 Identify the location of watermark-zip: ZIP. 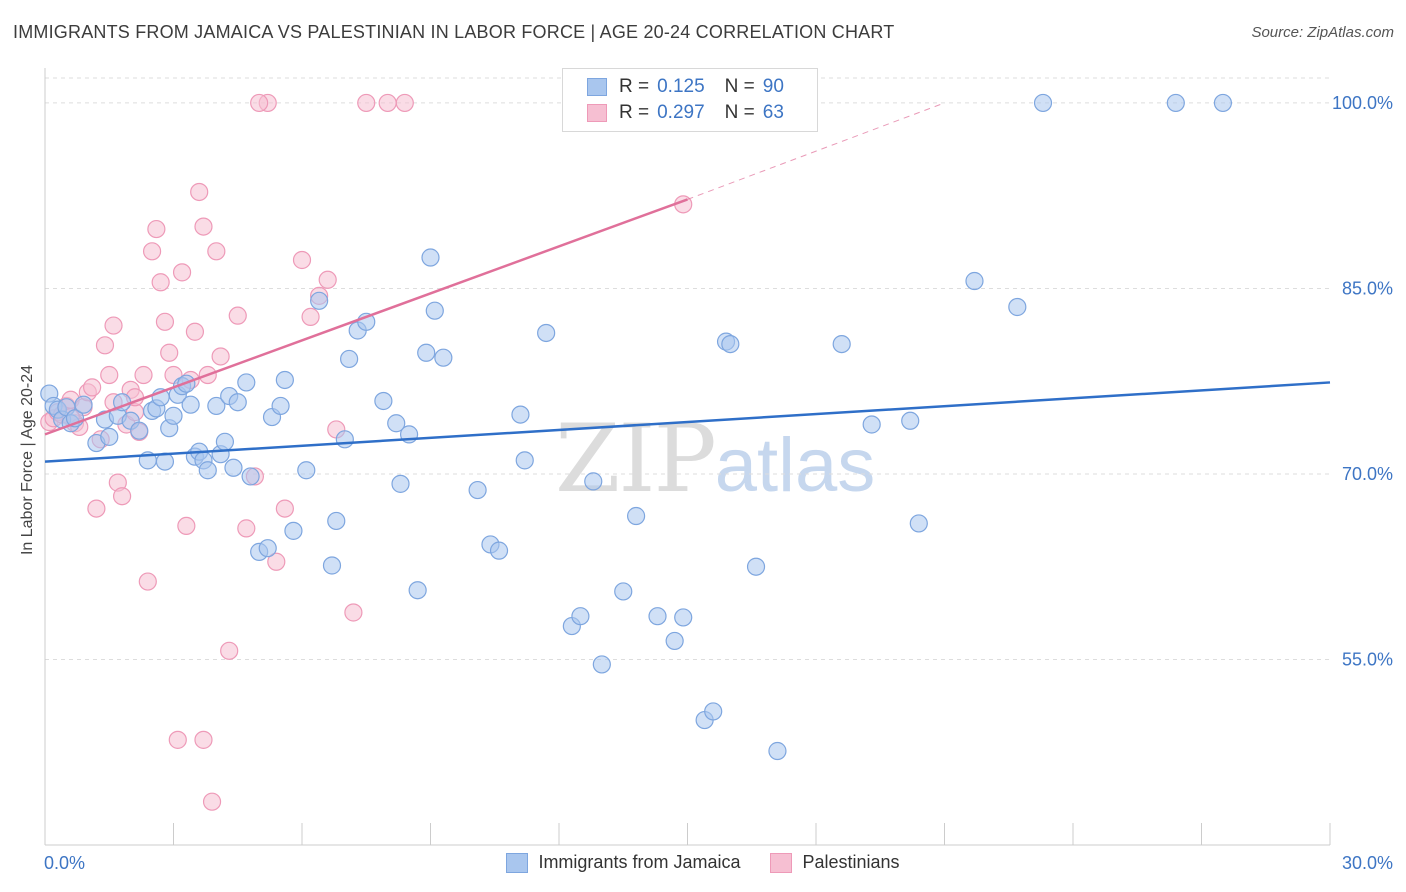
(636, 459).